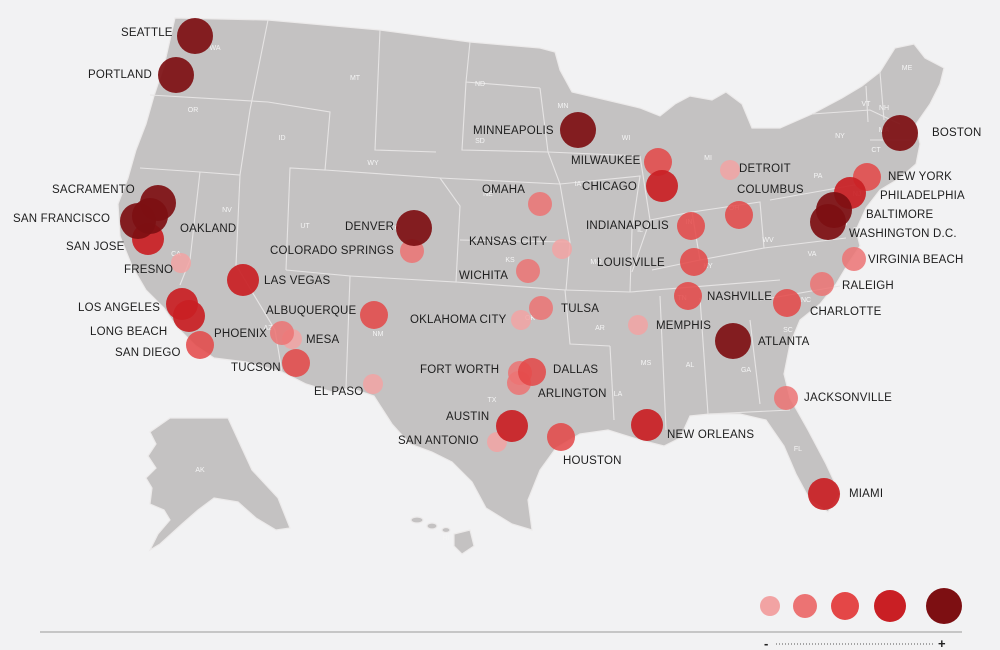 The image size is (1000, 650). I want to click on state-abbr-mi: MI, so click(708, 158).